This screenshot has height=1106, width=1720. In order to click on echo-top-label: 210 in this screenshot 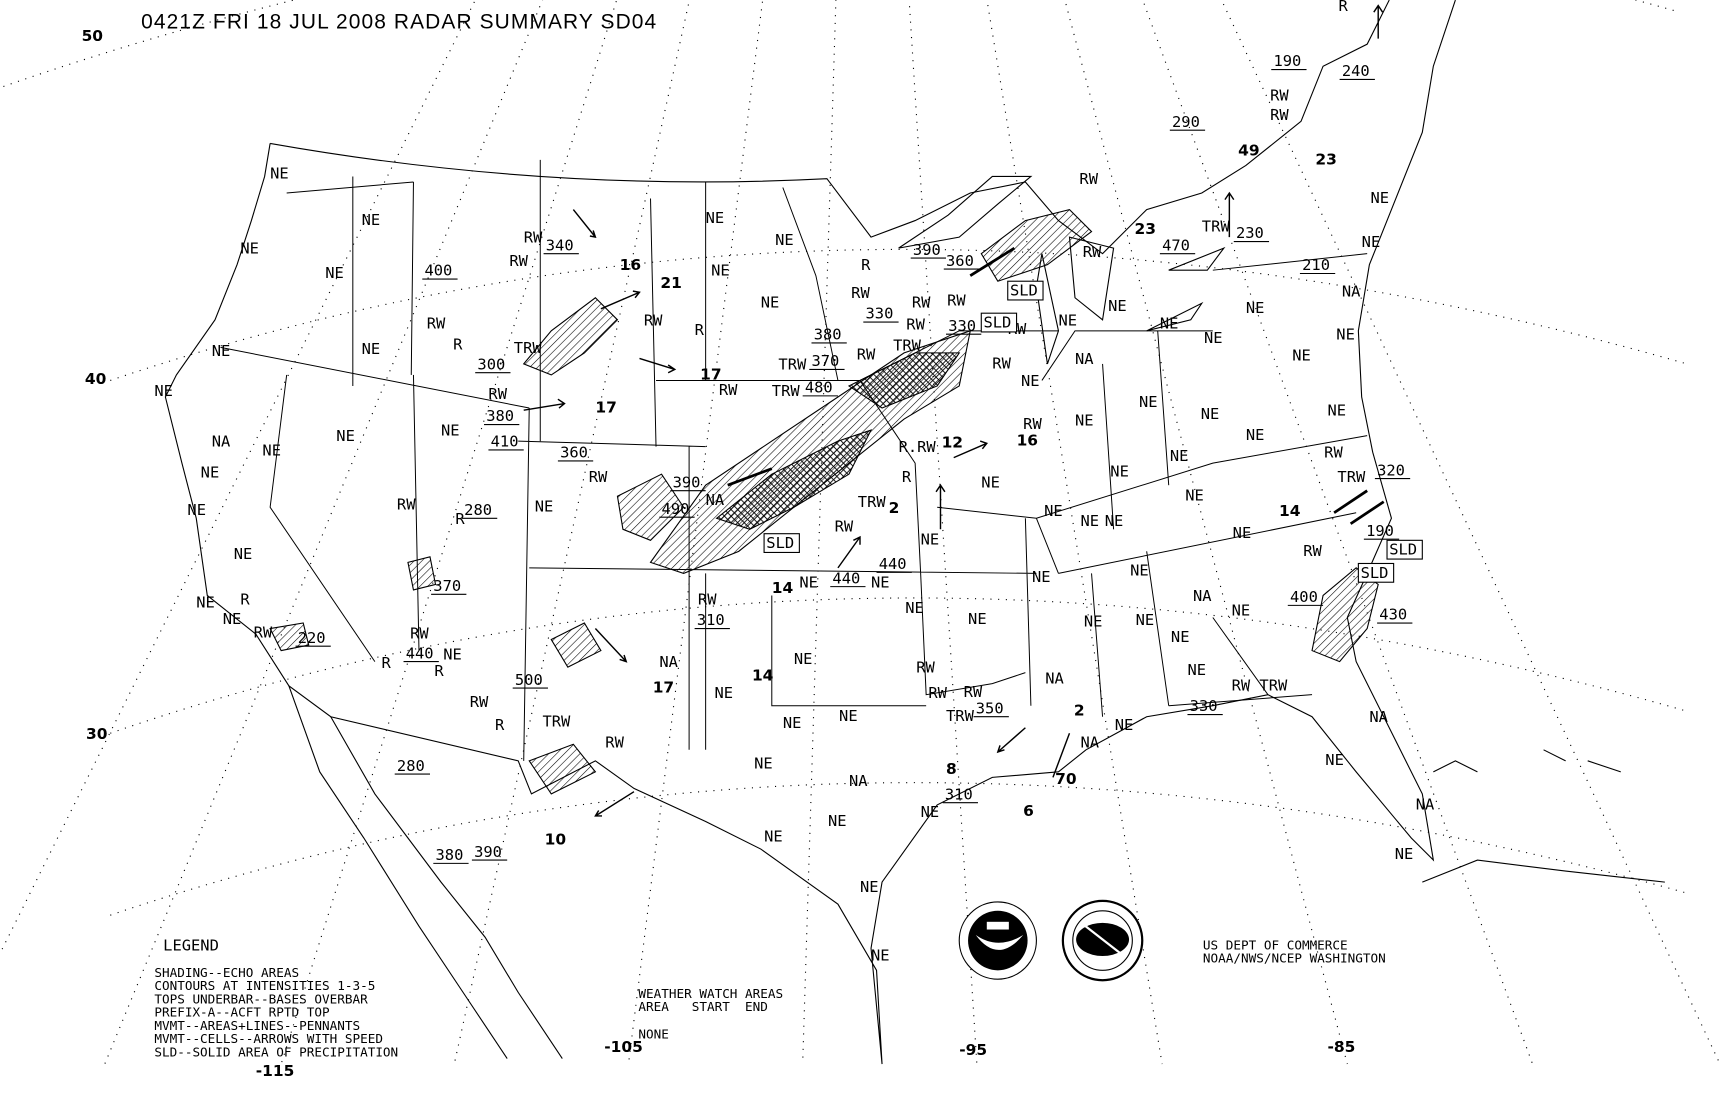, I will do `click(1316, 265)`.